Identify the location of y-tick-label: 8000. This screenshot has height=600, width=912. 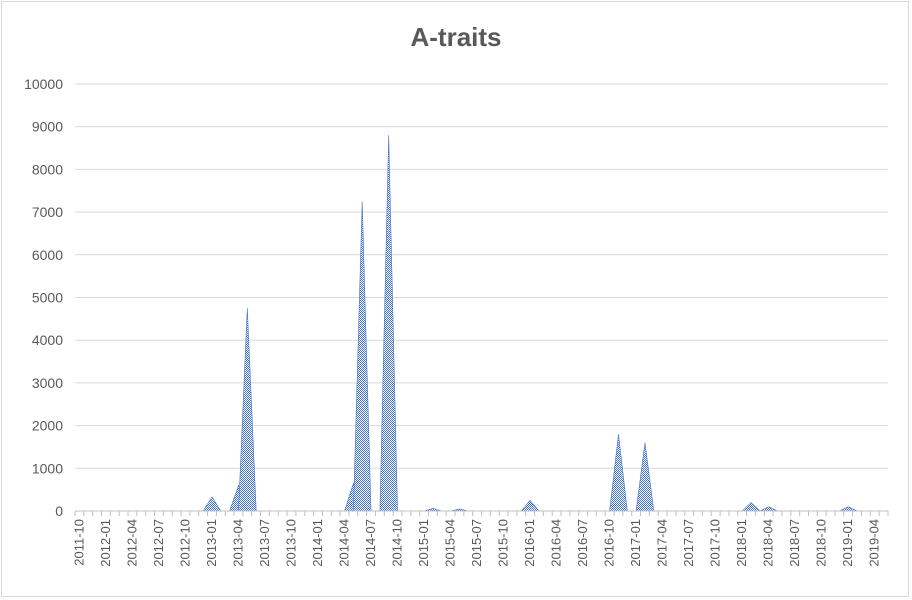
(47, 169).